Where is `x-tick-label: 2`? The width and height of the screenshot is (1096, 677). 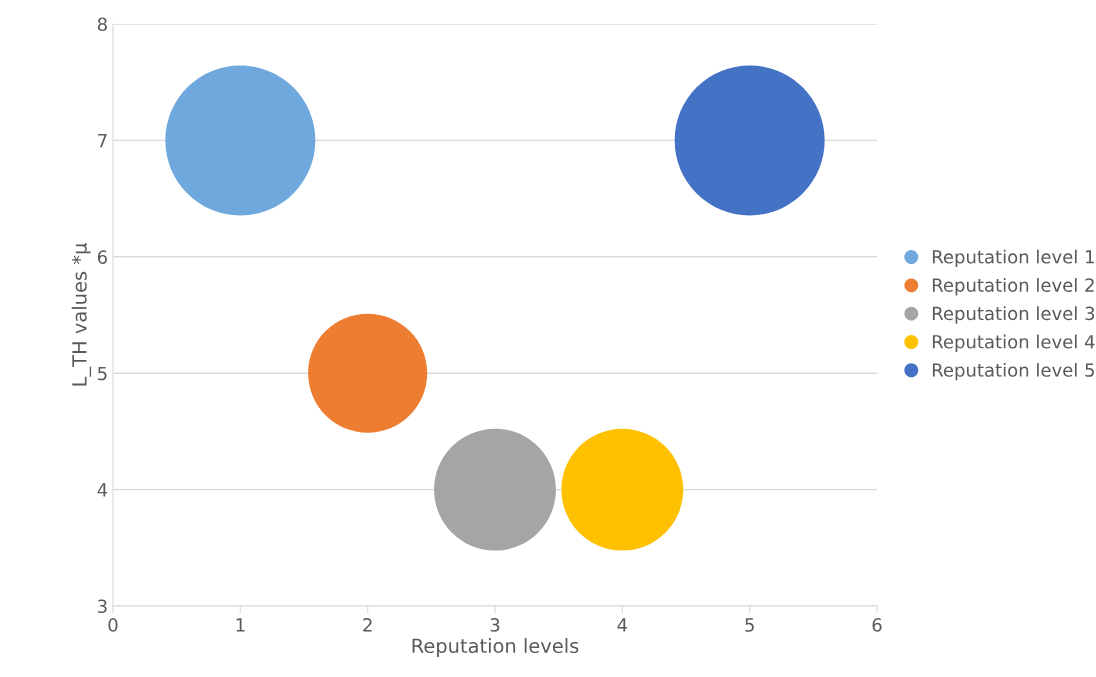
x-tick-label: 2 is located at coordinates (367, 625).